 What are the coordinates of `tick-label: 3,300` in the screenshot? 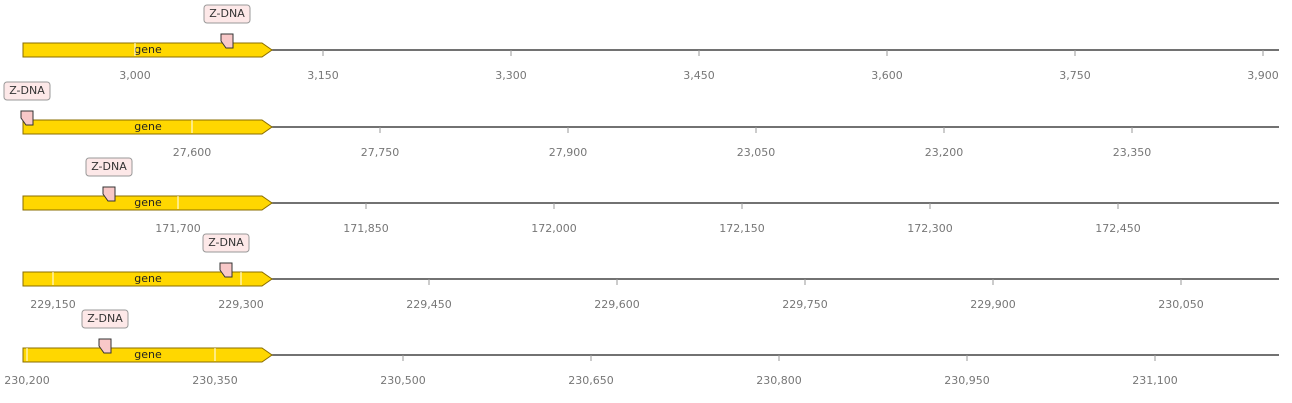 It's located at (511, 75).